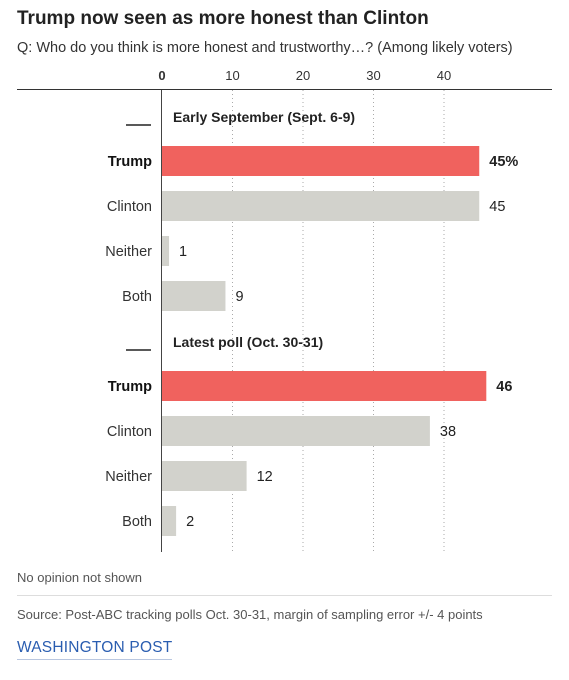 This screenshot has width=569, height=680. I want to click on data-label: 12, so click(265, 477).